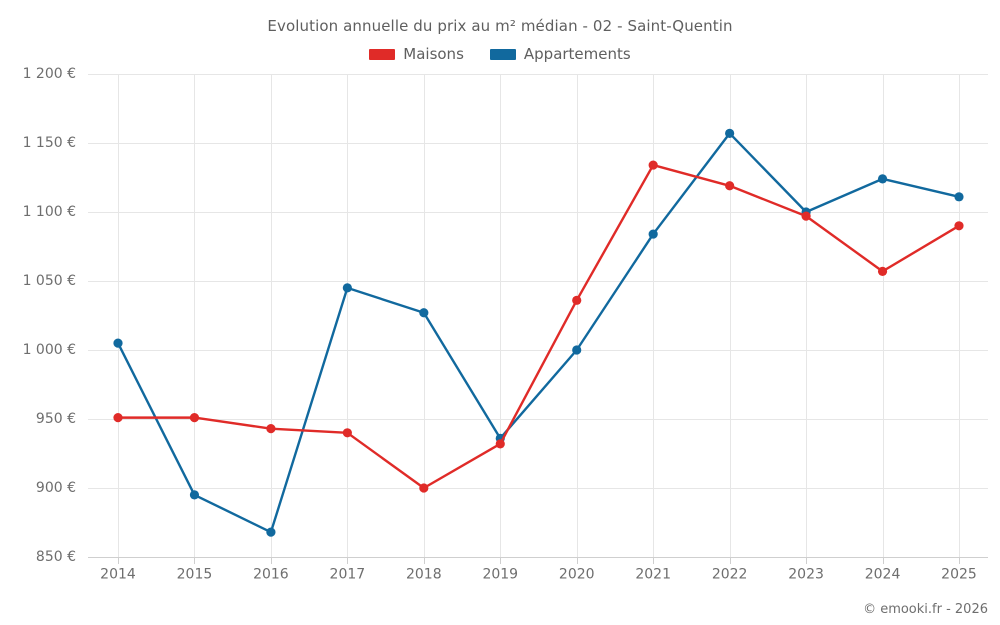 The image size is (1000, 625). I want to click on y-axis-tick-label: 1 150 €, so click(49, 143).